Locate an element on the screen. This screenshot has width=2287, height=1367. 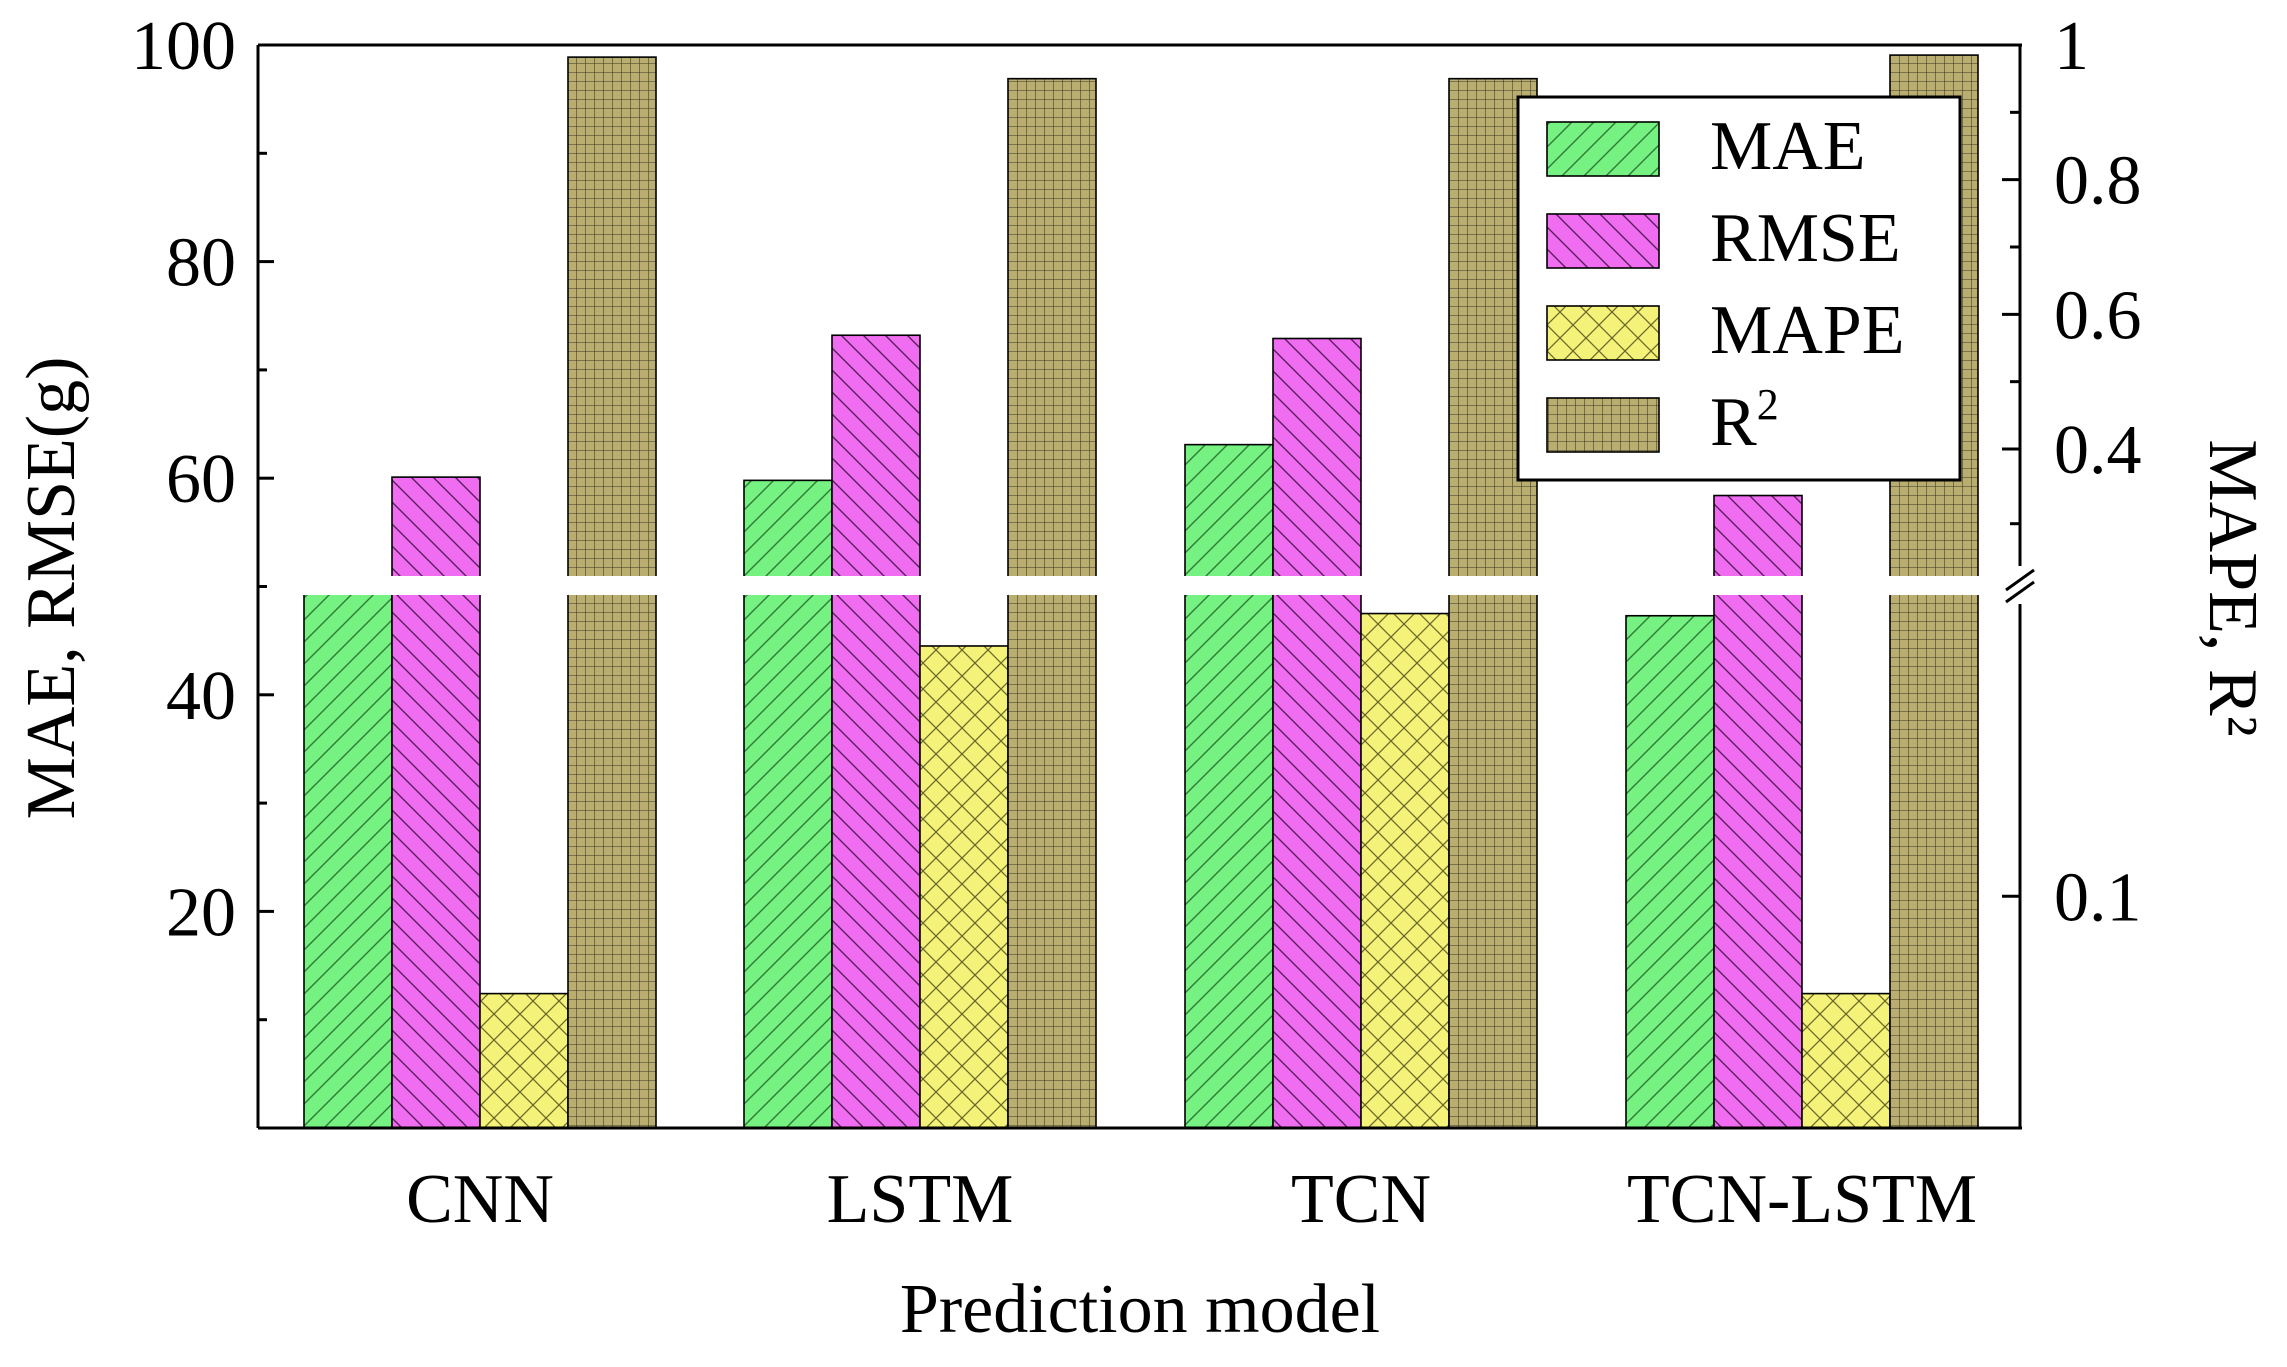
axis-break-band is located at coordinates (1140, 585).